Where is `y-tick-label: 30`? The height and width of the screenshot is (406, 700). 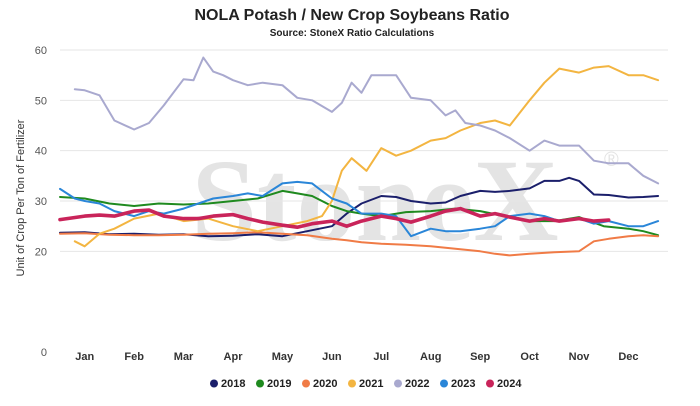 y-tick-label: 30 is located at coordinates (41, 202).